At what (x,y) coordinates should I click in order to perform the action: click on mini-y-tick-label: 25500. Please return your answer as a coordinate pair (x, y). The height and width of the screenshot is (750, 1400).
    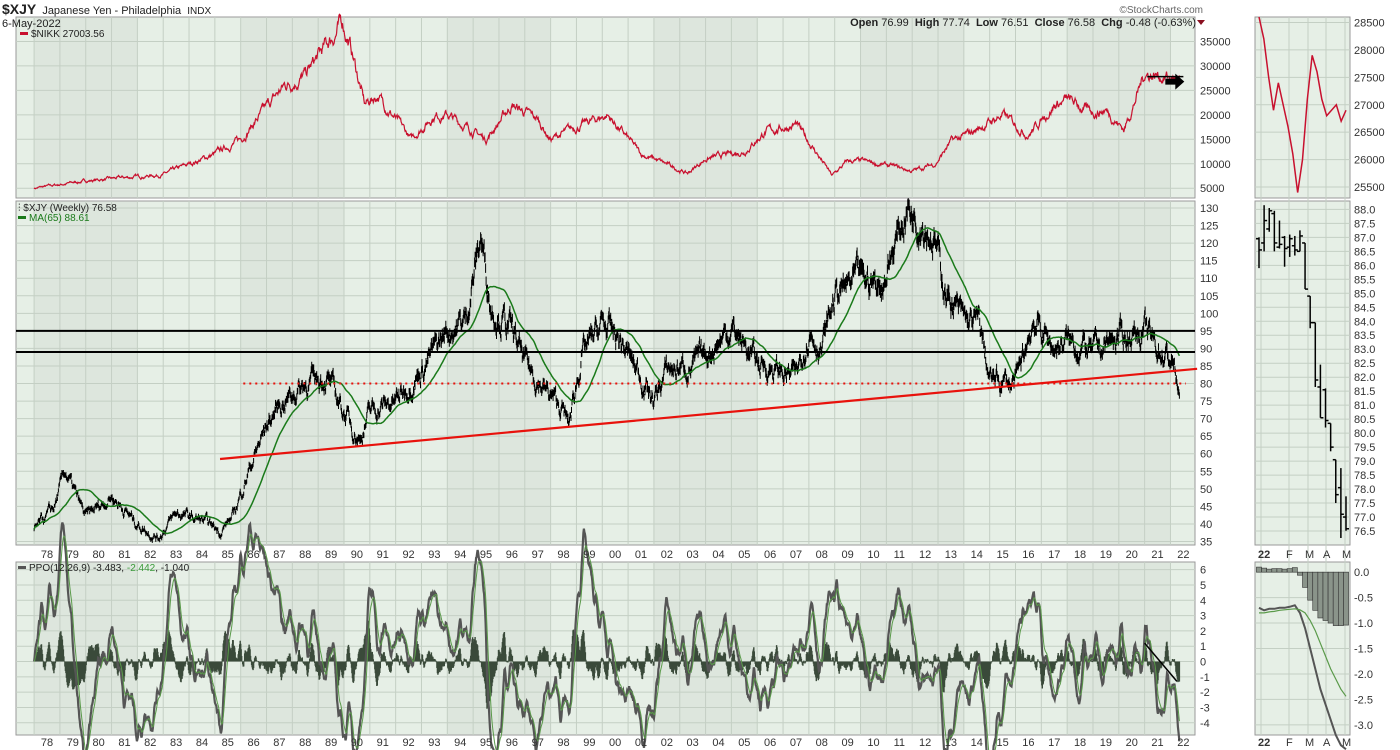
    Looking at the image, I should click on (1369, 188).